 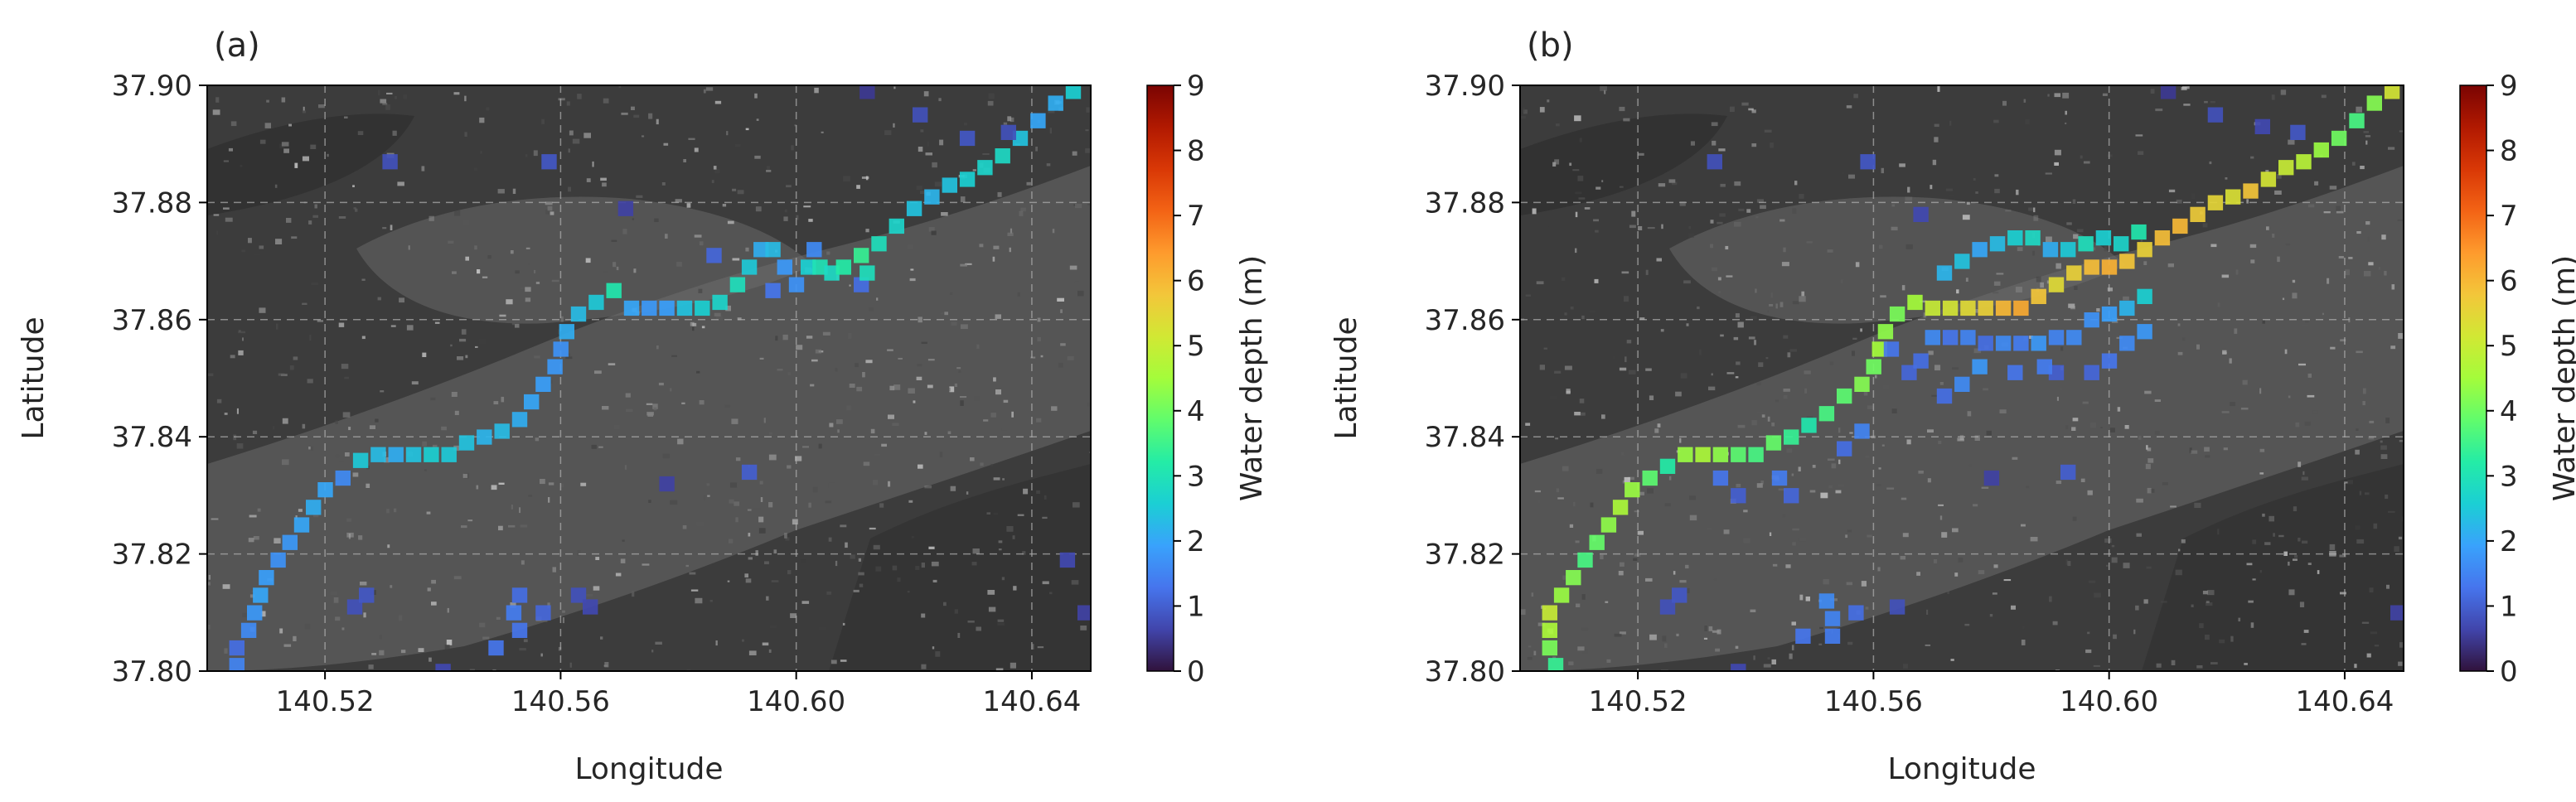 What do you see at coordinates (2509, 412) in the screenshot?
I see `colorbar-tick-label: 4` at bounding box center [2509, 412].